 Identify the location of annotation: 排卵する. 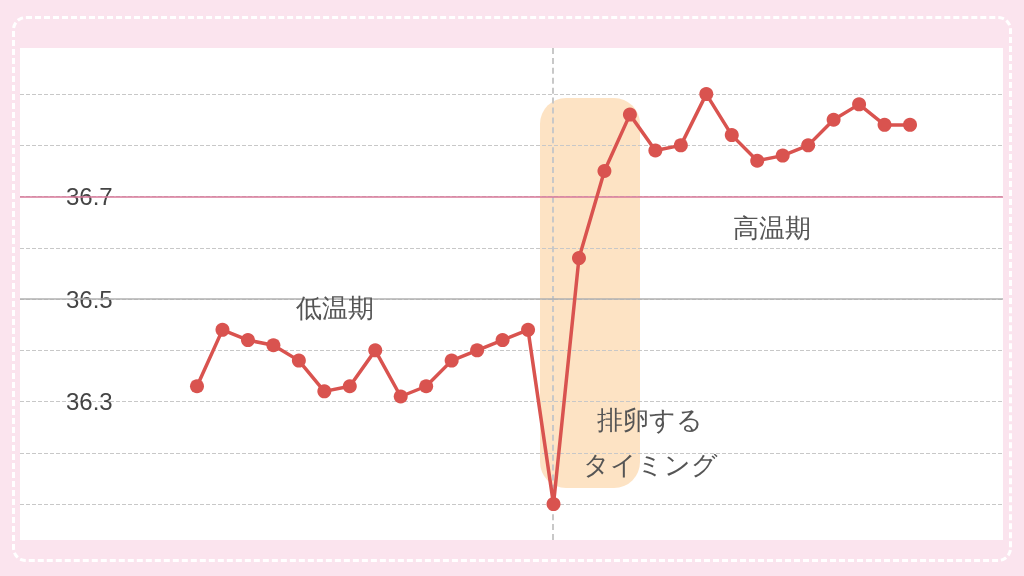
(650, 420).